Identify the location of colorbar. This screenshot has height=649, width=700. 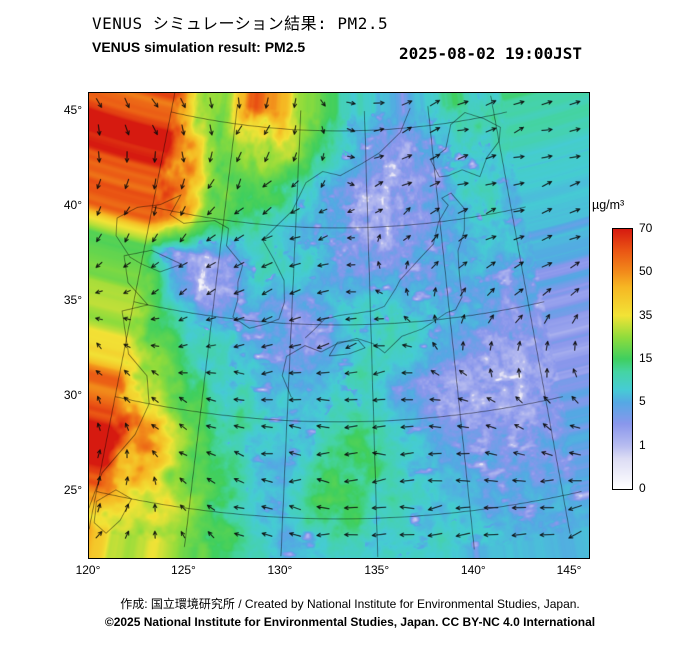
(622, 359).